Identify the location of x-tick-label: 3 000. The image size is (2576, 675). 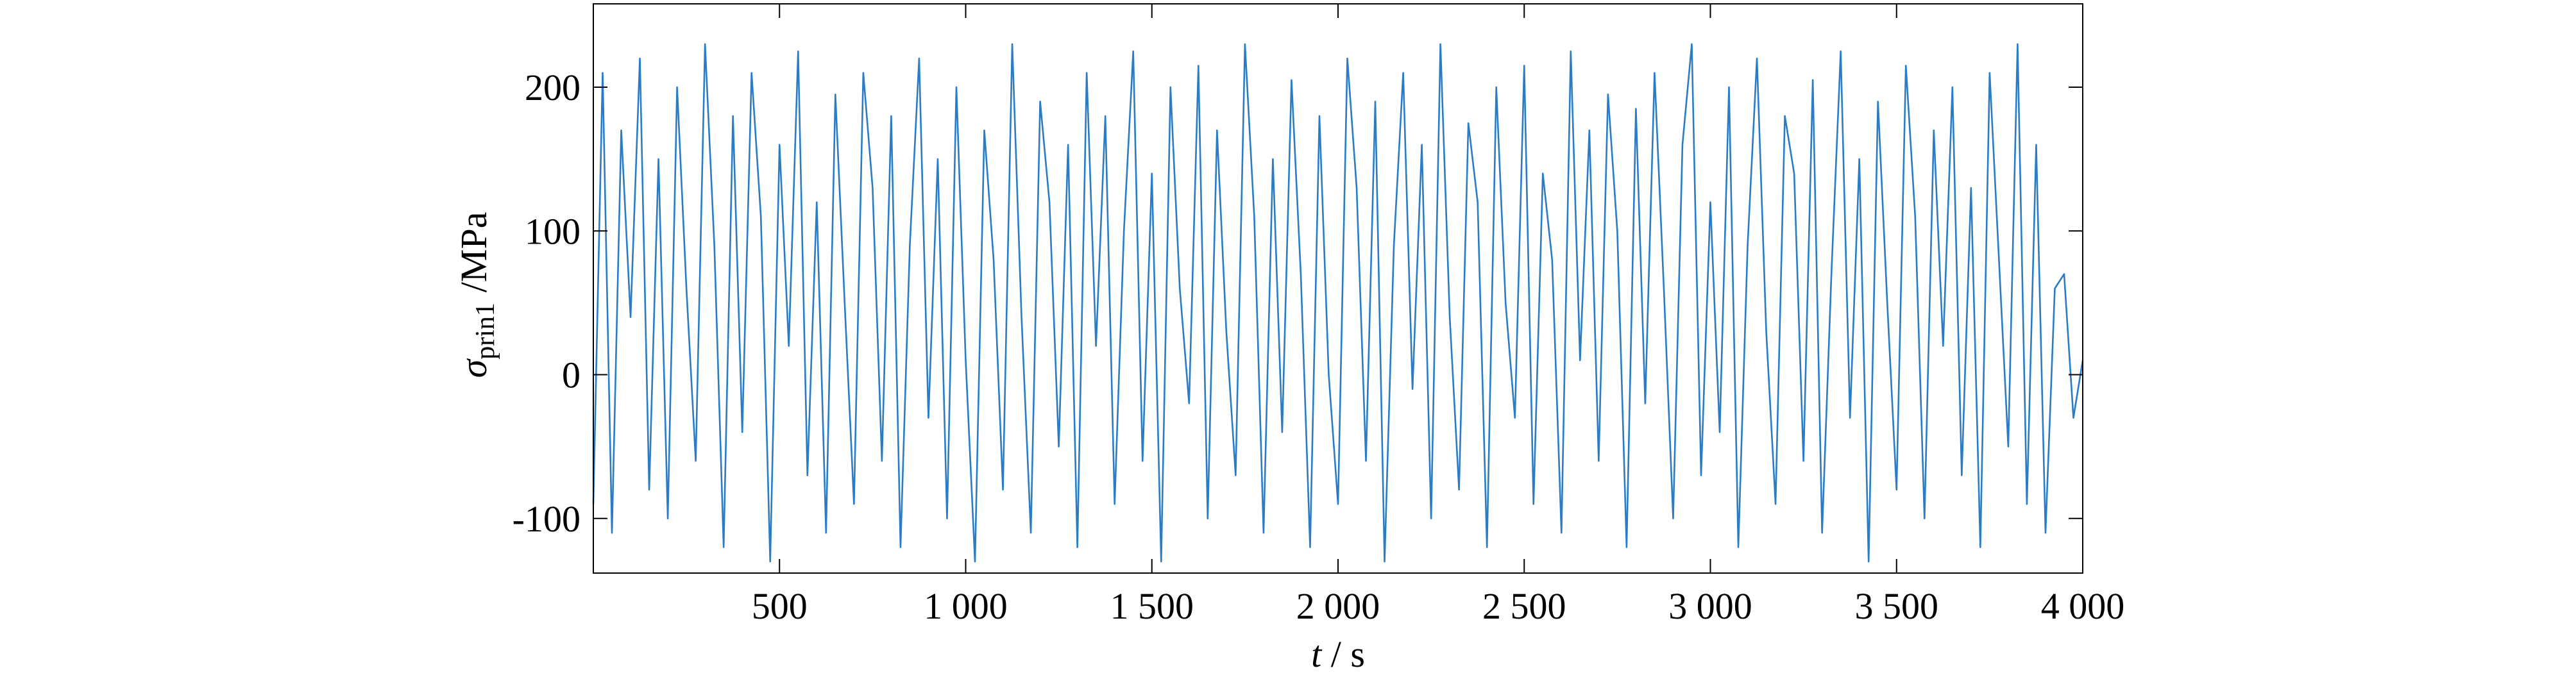
(1710, 606).